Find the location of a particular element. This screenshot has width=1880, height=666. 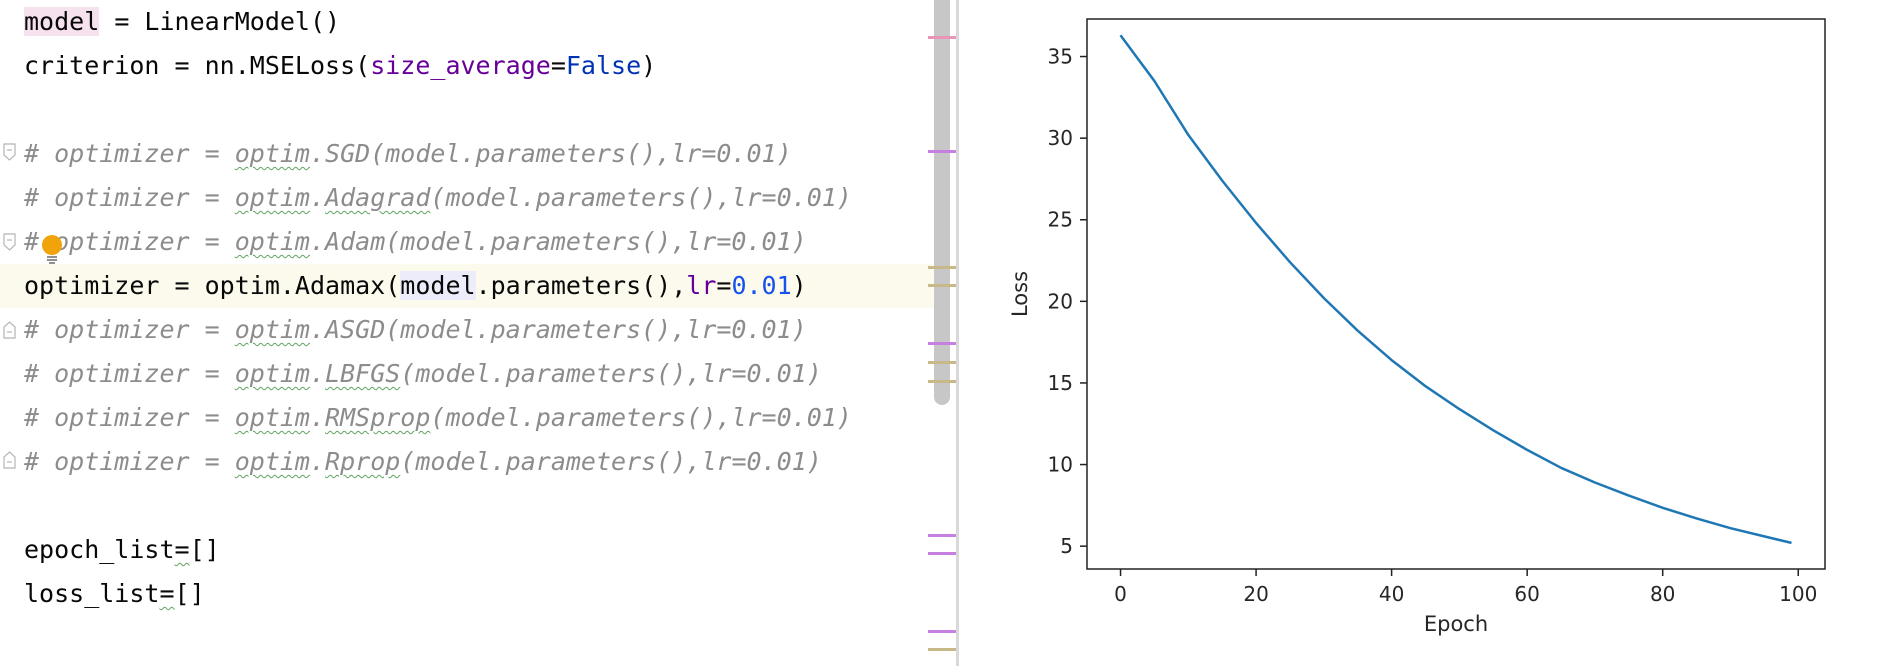

code-token: RMSprop is located at coordinates (378, 417).